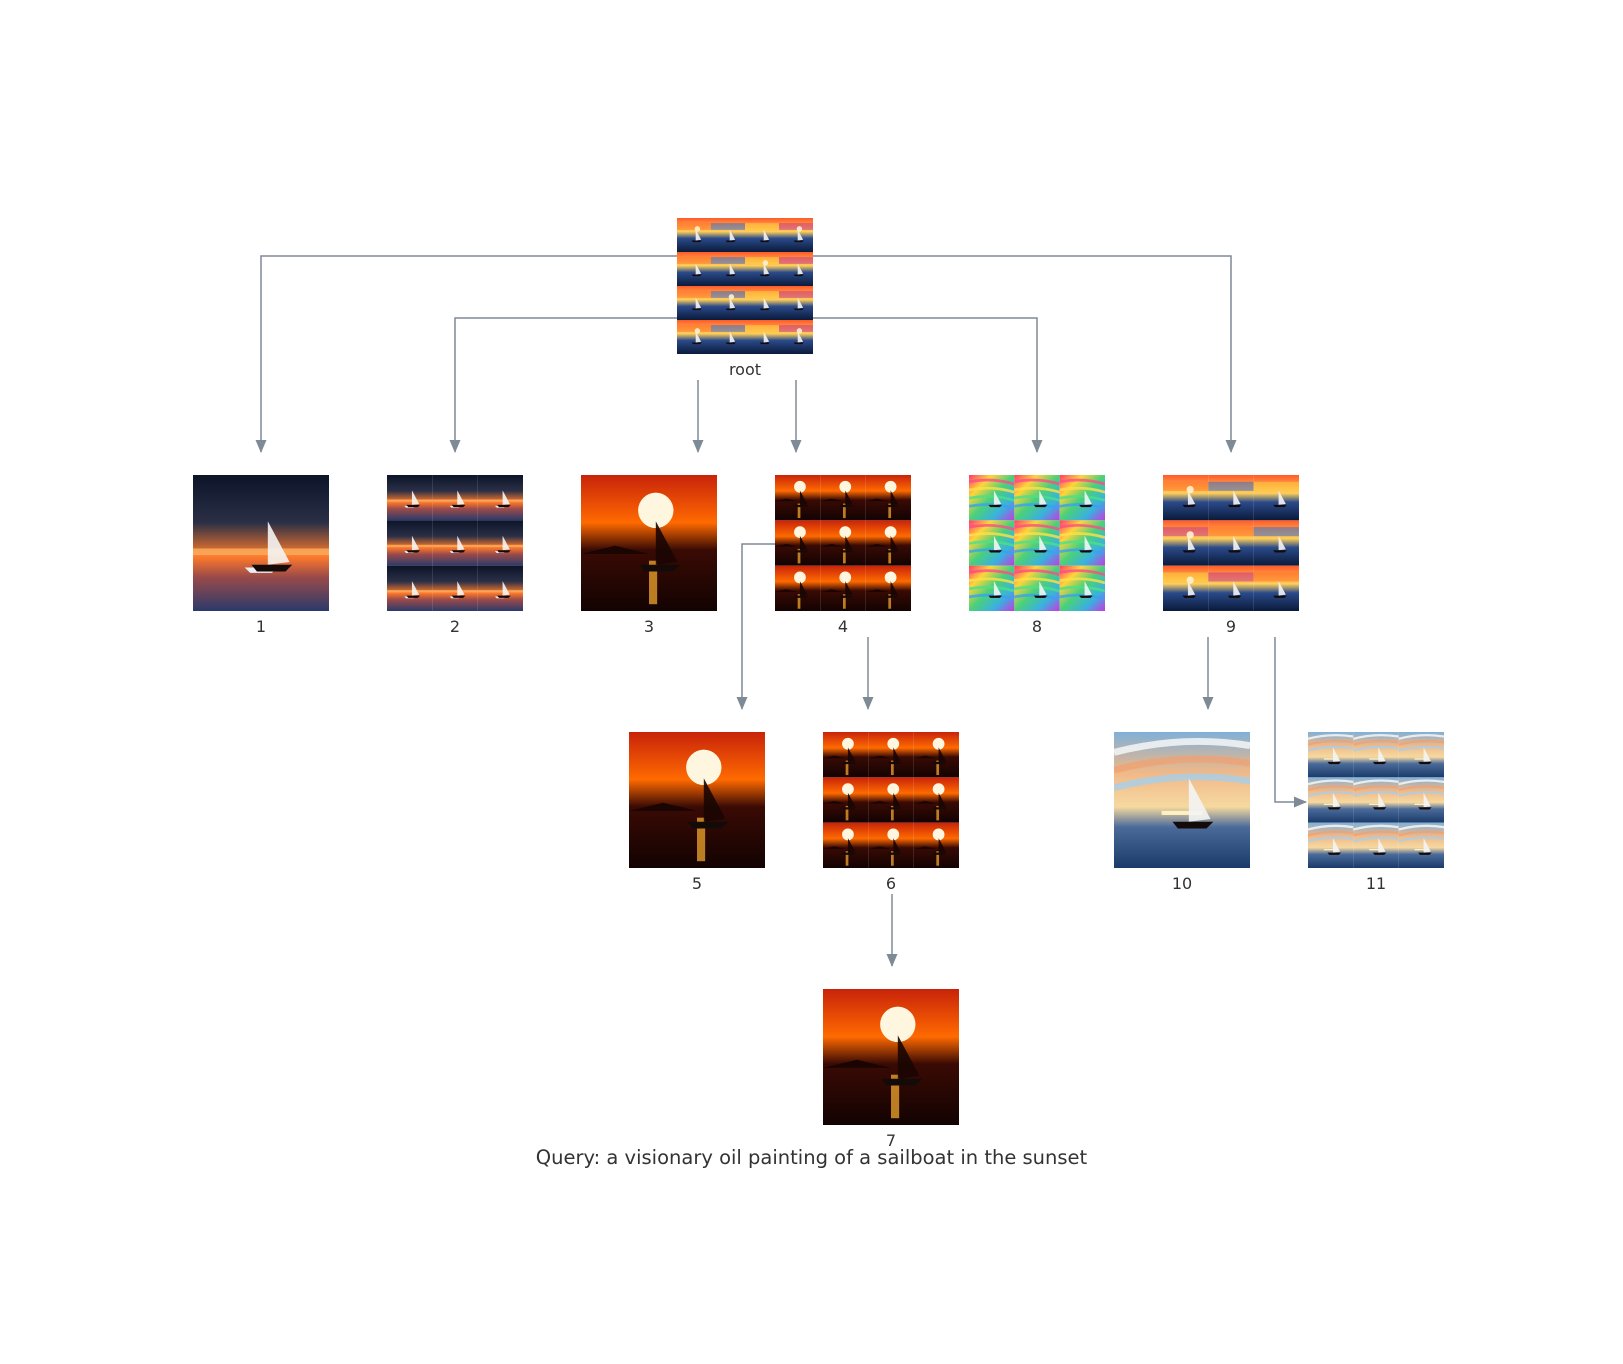 The width and height of the screenshot is (1623, 1364). Describe the element at coordinates (868, 673) in the screenshot. I see `edge-n4-to-n6` at that location.